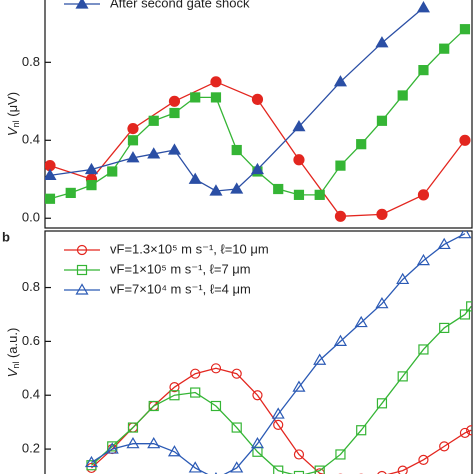 This screenshot has width=474, height=474. Describe the element at coordinates (180, 288) in the screenshot. I see `legend-label: vF=7×10⁴ m s⁻¹, ℓ=4 μm` at that location.